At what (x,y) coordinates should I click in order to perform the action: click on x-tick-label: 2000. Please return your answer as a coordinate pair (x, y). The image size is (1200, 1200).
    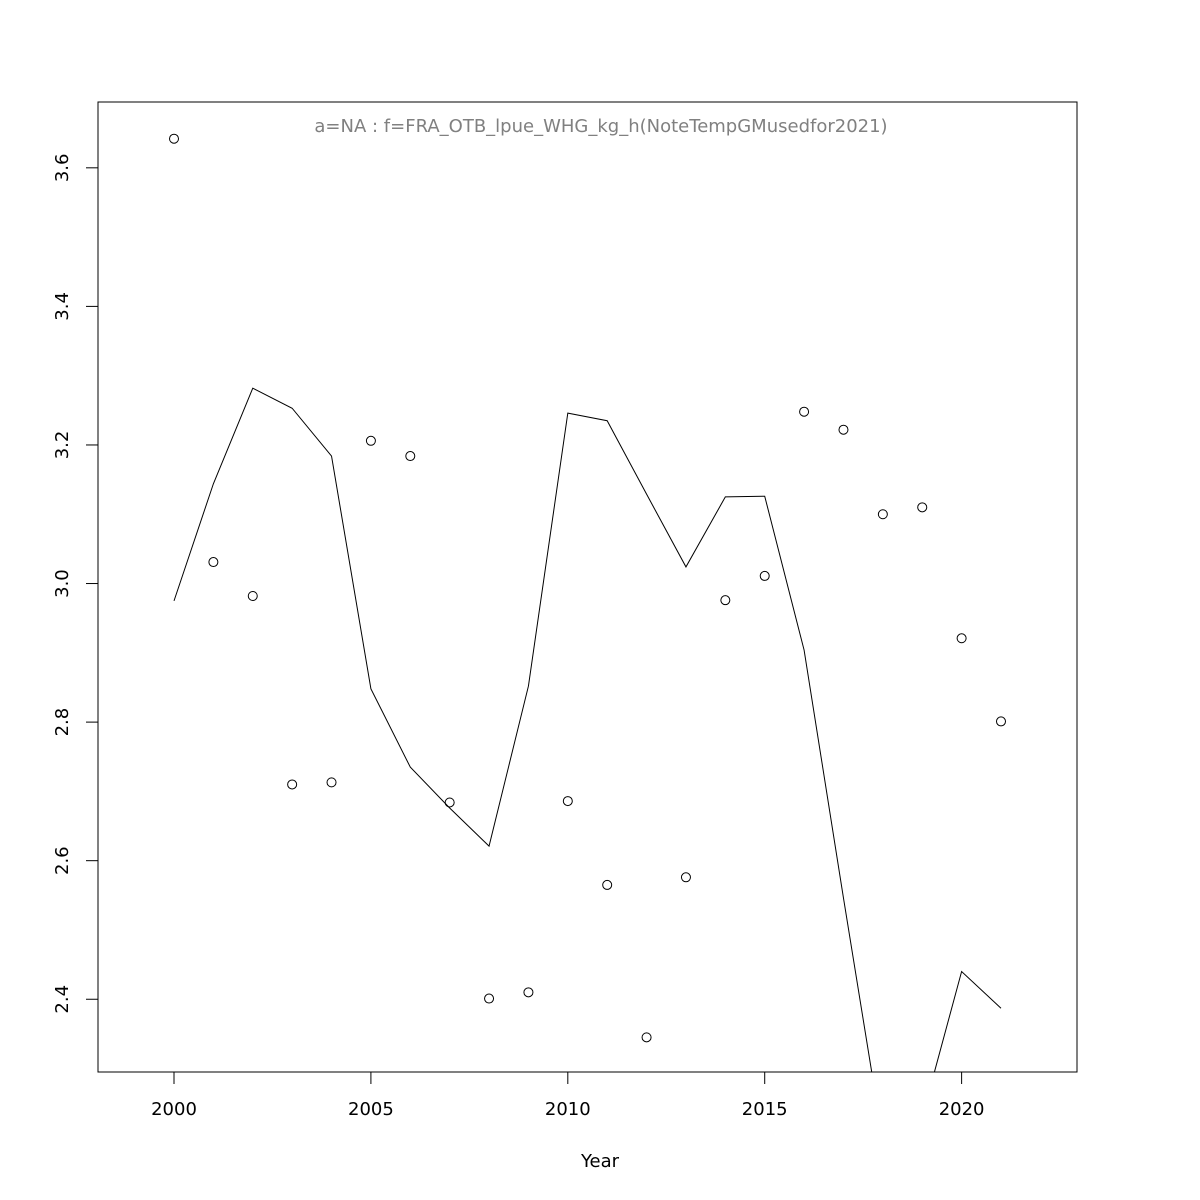
    Looking at the image, I should click on (174, 1109).